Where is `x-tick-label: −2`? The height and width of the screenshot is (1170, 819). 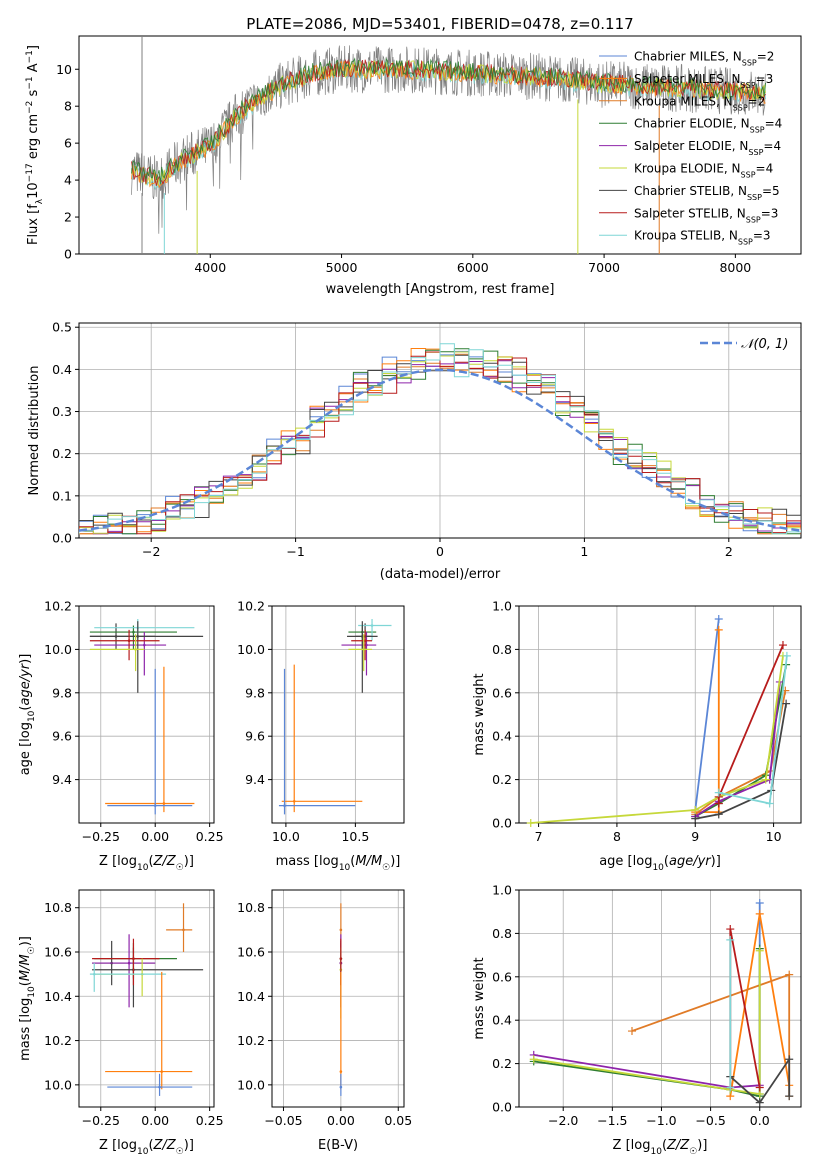 x-tick-label: −2 is located at coordinates (151, 551).